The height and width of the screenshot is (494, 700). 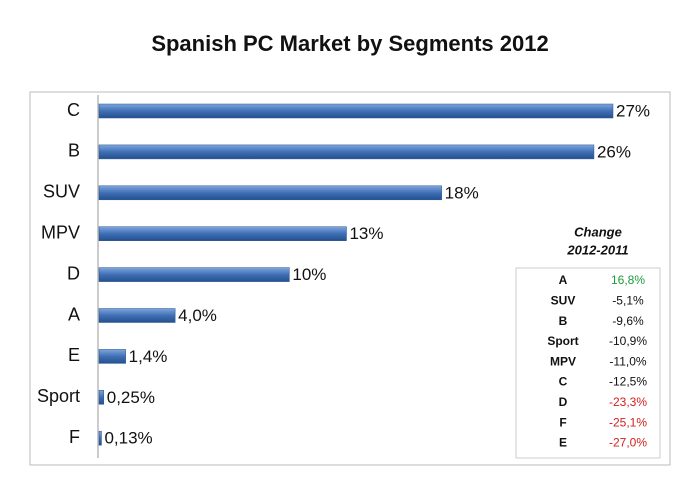 What do you see at coordinates (462, 192) in the screenshot?
I see `data-label: 18%` at bounding box center [462, 192].